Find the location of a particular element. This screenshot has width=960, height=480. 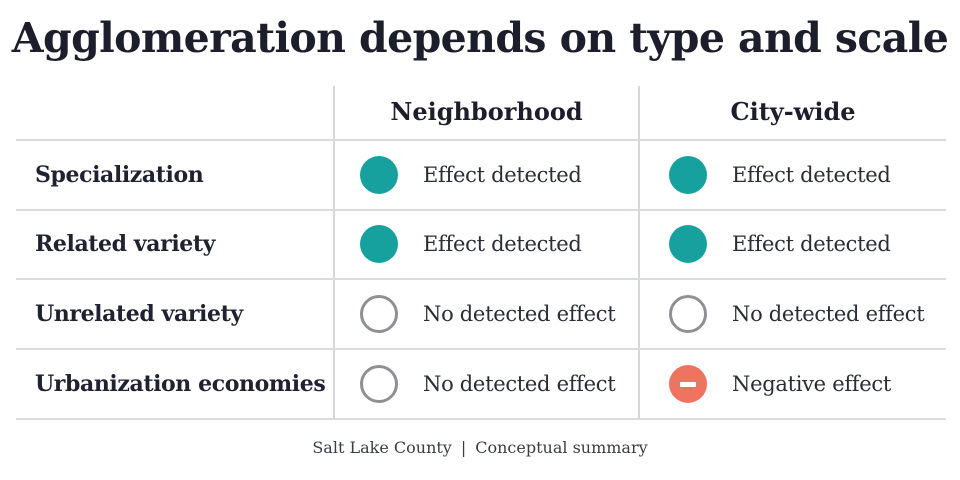

cell-status-text: Negative effect is located at coordinates (811, 384).